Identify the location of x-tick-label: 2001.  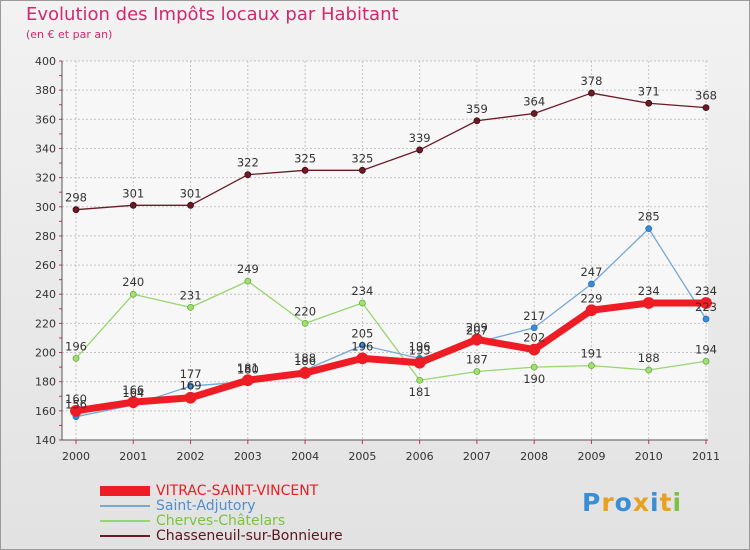
(133, 456).